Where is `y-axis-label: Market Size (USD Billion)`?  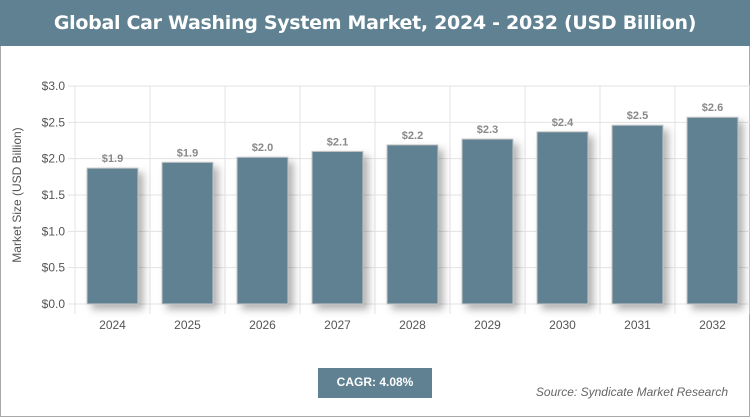 y-axis-label: Market Size (USD Billion) is located at coordinates (17, 194).